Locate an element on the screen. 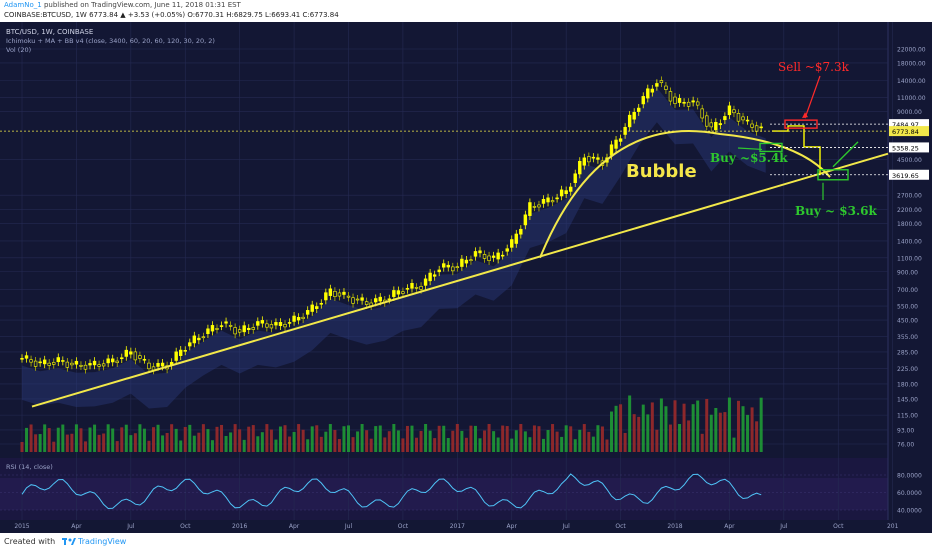 This screenshot has height=550, width=932. price-tick-label: 355.00 is located at coordinates (907, 337).